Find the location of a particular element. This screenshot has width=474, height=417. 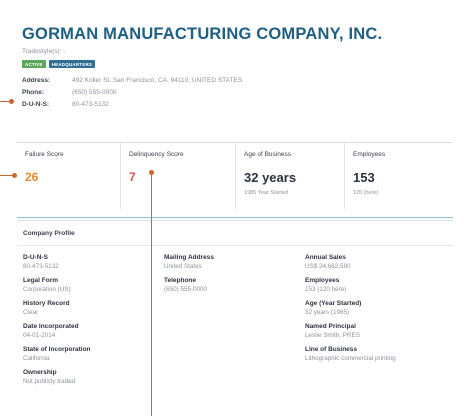

divider is located at coordinates (235, 245).